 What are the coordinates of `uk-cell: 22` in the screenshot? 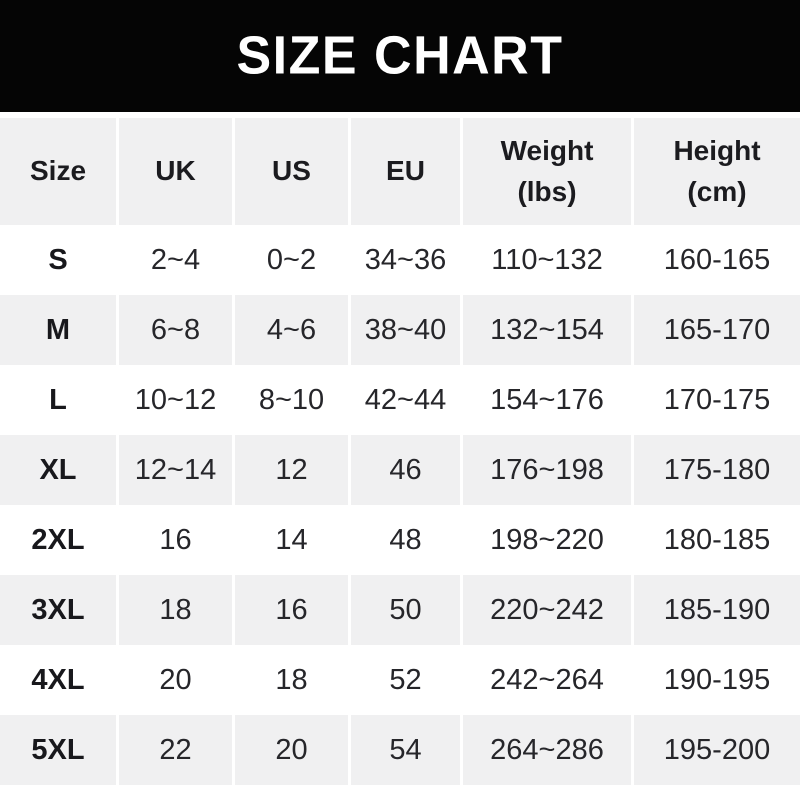 It's located at (175, 750).